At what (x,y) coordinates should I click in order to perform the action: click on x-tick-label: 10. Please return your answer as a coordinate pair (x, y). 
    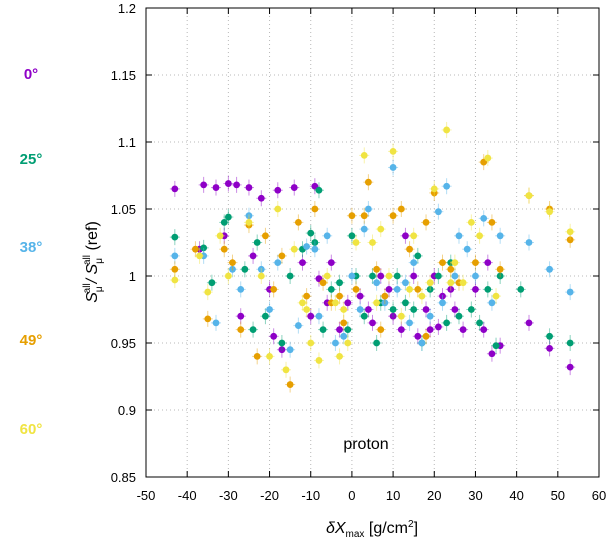
    Looking at the image, I should click on (393, 495).